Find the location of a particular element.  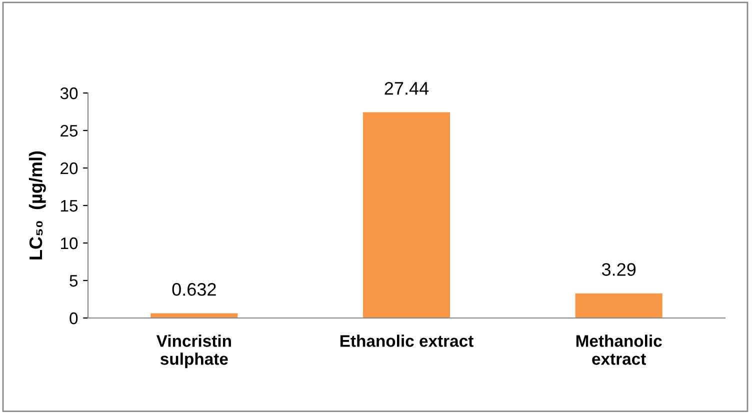

y-axis-title: LC₅₀ (µg/ml) is located at coordinates (37, 205).